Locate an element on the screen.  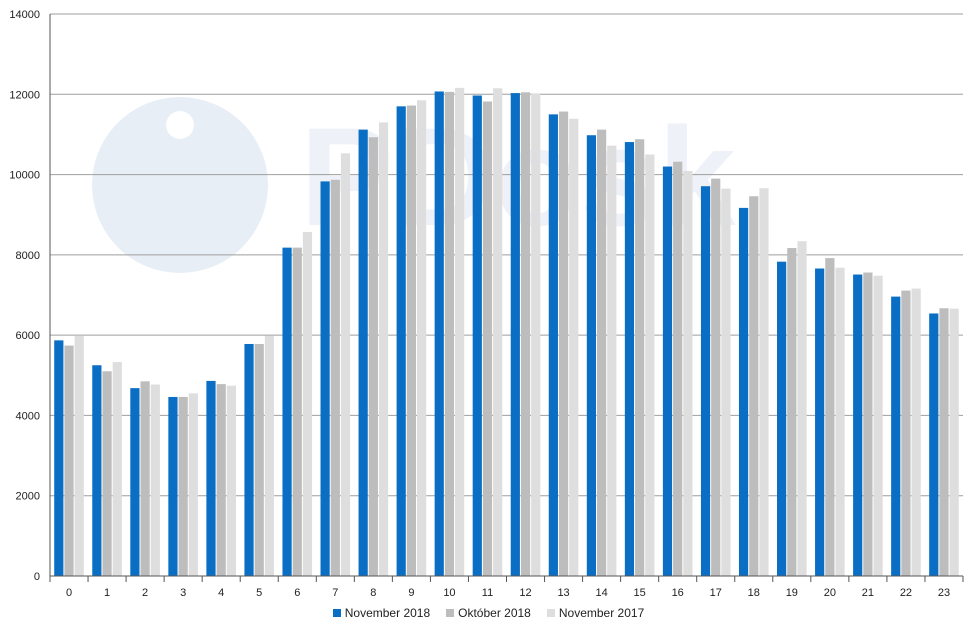
x-tick-label: 8 is located at coordinates (373, 593).